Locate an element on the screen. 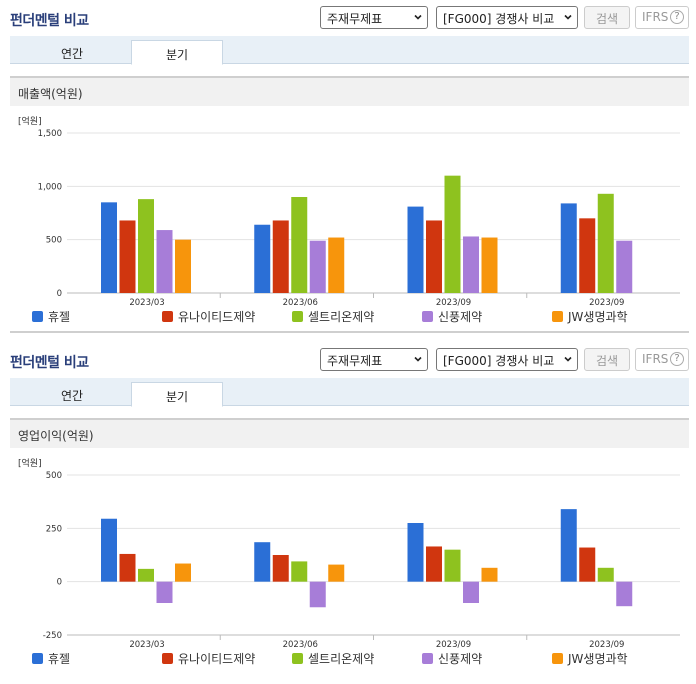  chart-title: 영업이익(억원) is located at coordinates (56, 436).